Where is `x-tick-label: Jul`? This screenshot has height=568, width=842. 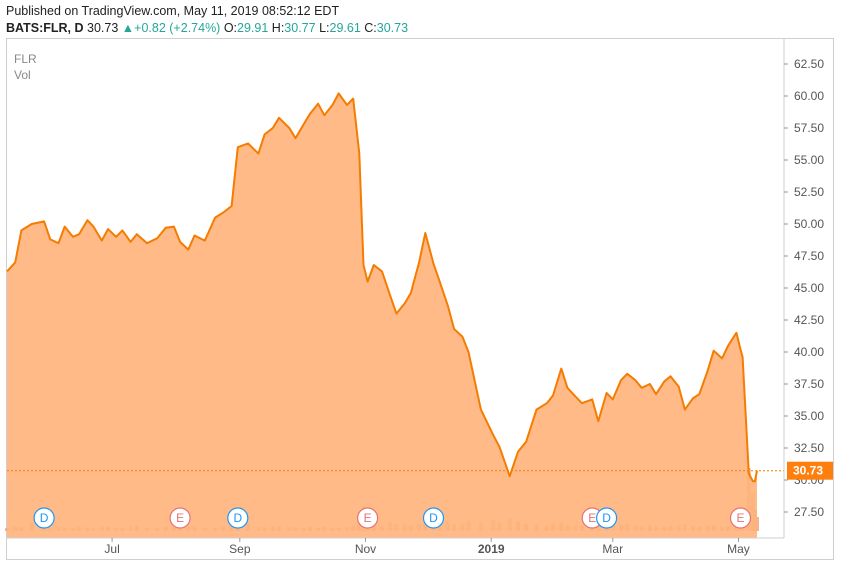 x-tick-label: Jul is located at coordinates (111, 549).